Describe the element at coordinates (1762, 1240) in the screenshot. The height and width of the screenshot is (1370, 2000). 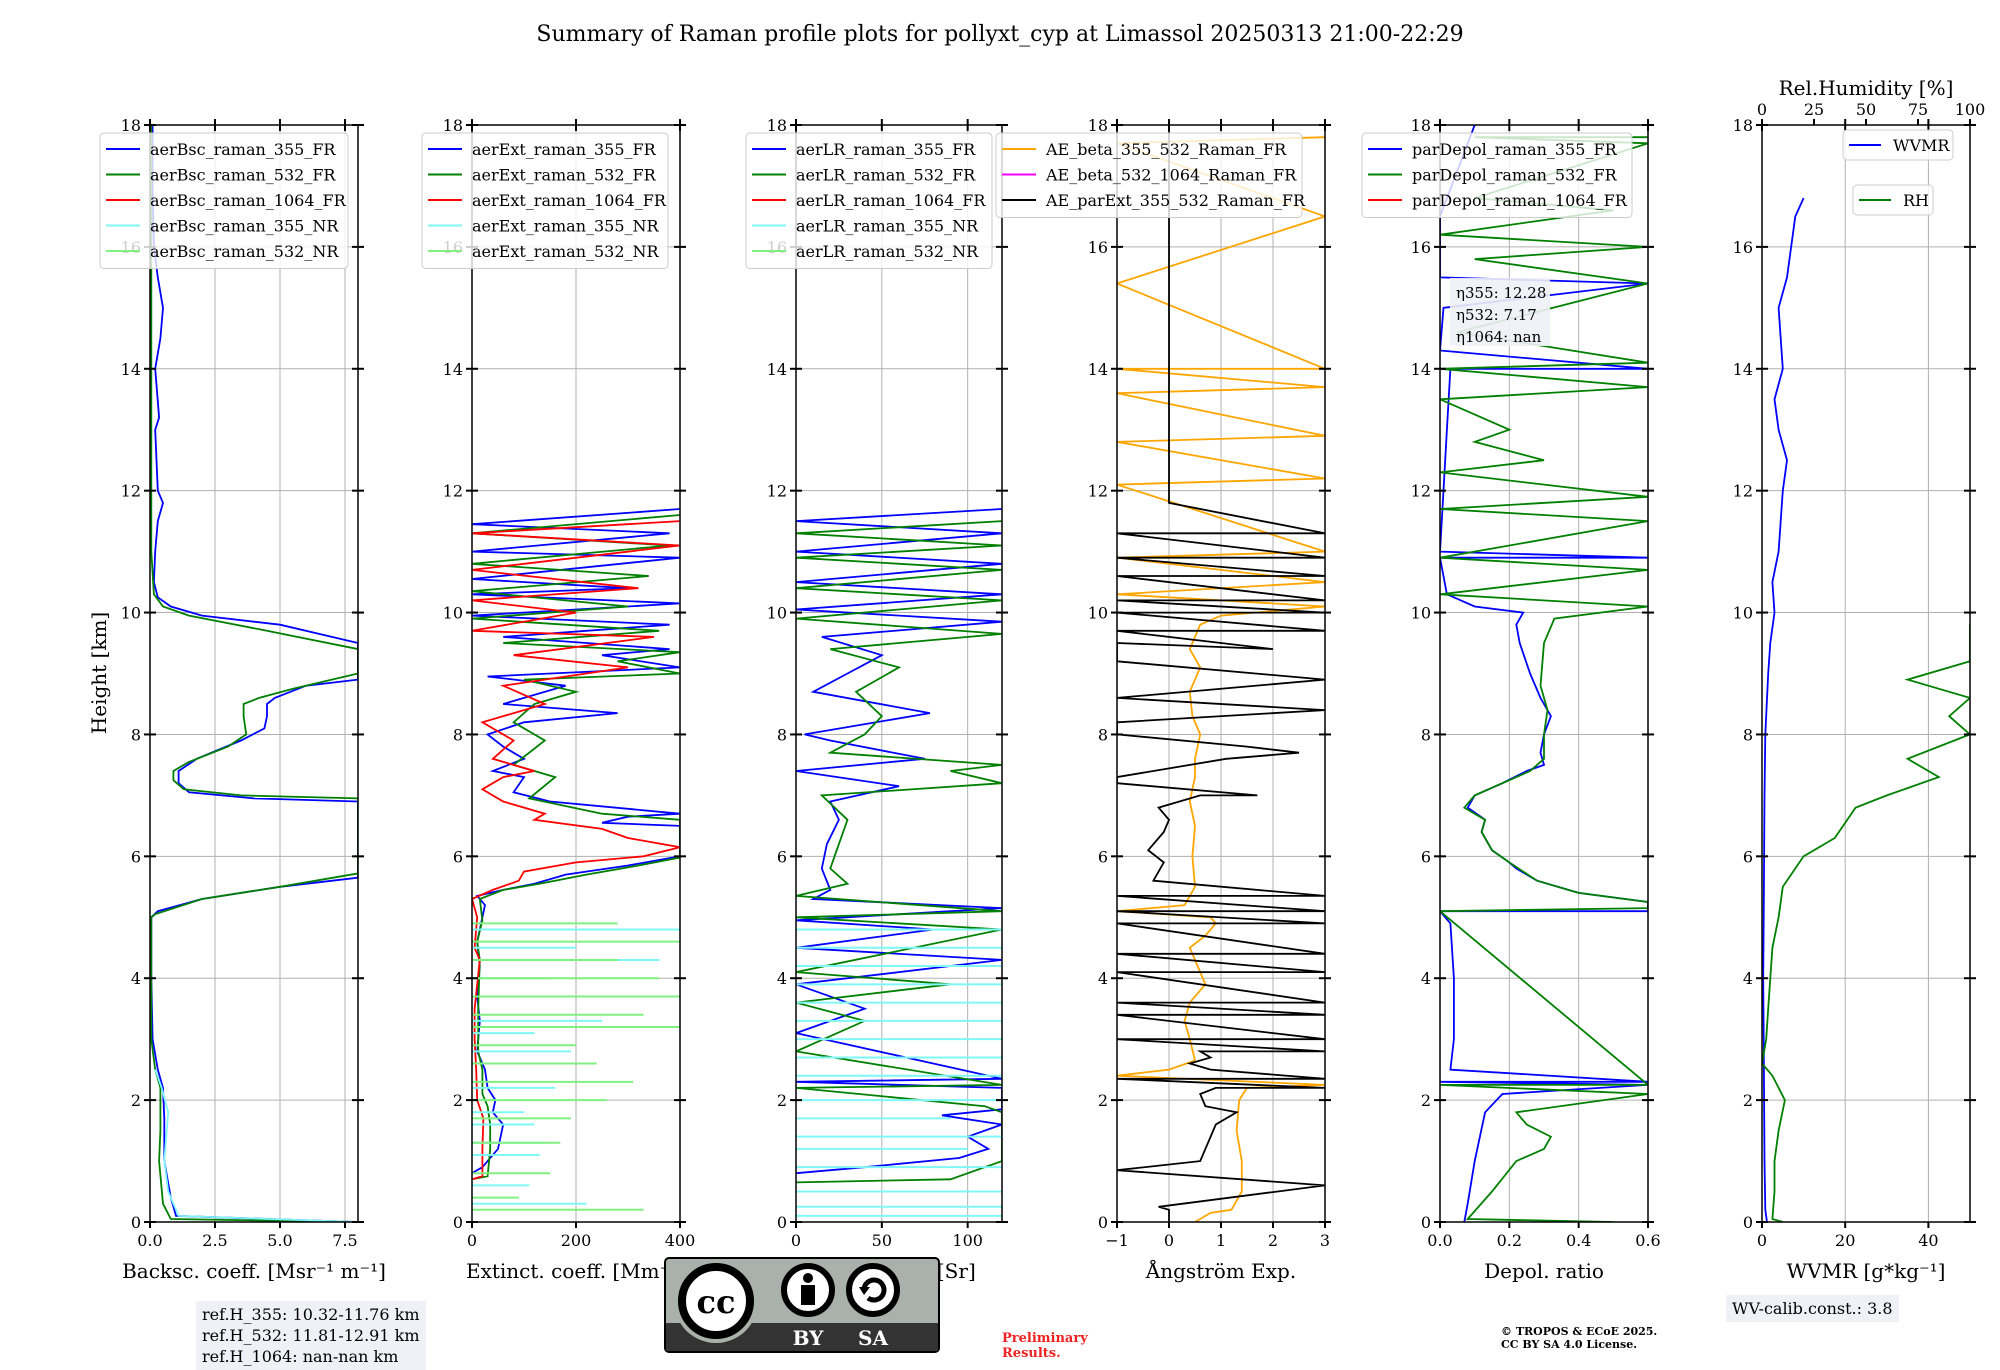
I see `x-tick-label: 0` at that location.